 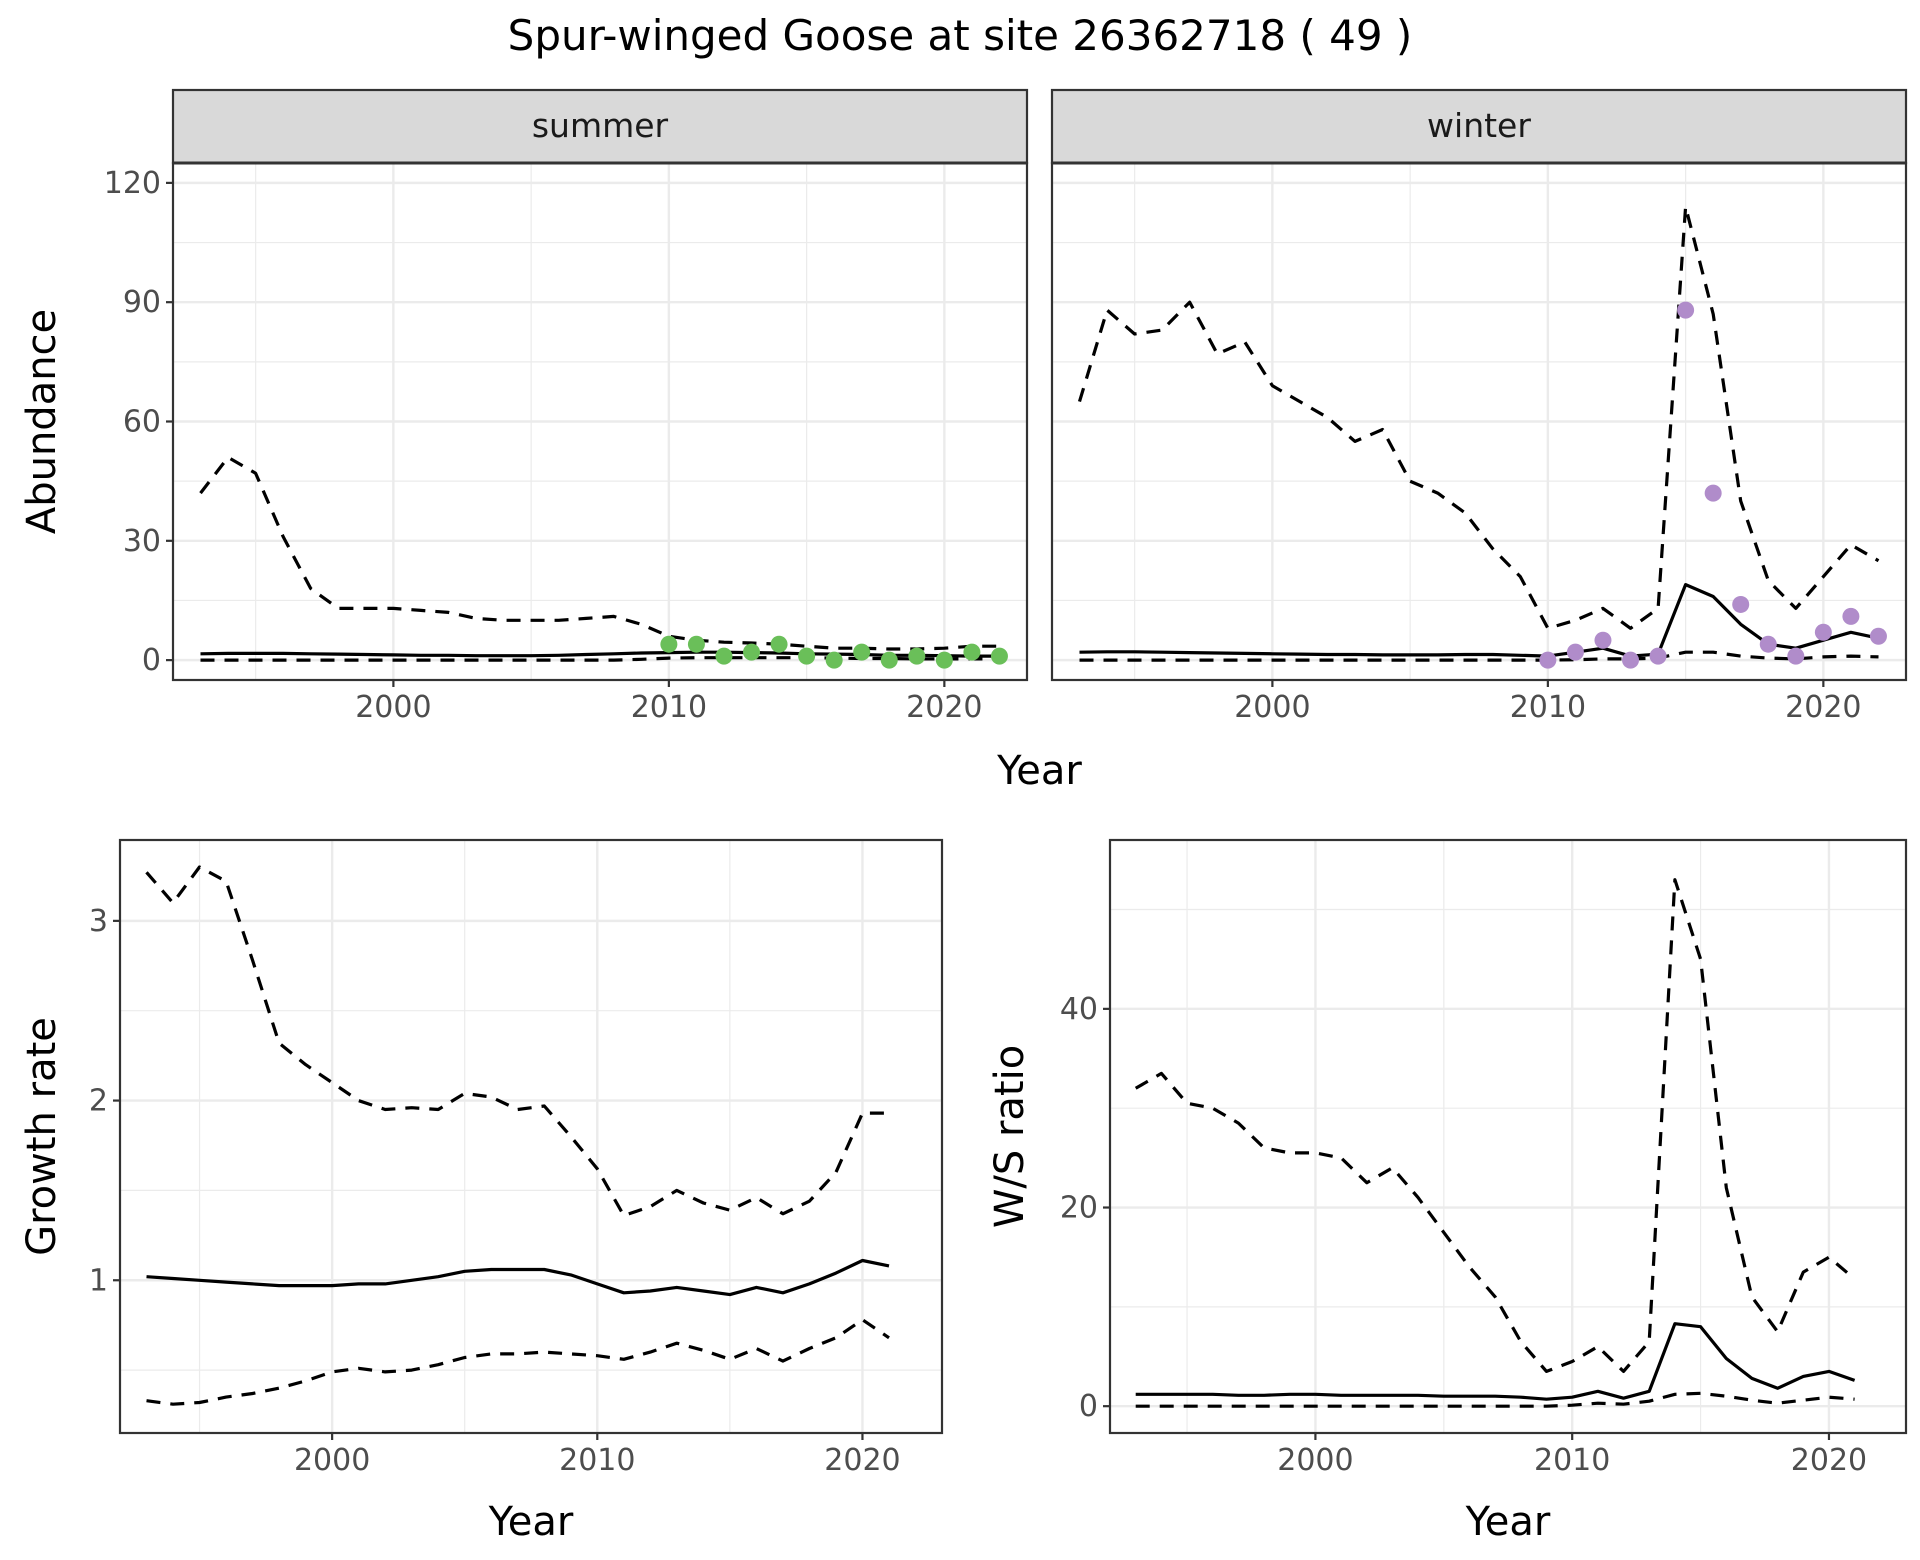 What do you see at coordinates (132, 183) in the screenshot?
I see `y-tick-label: 120` at bounding box center [132, 183].